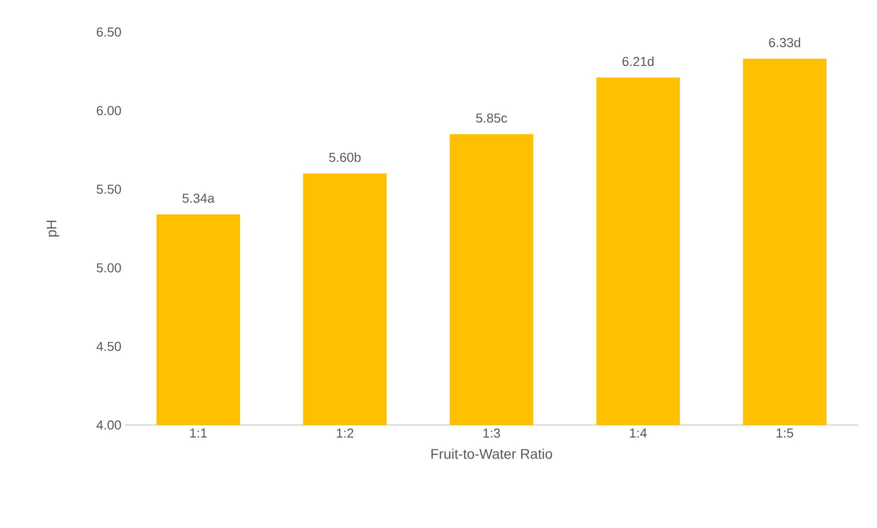 Image resolution: width=877 pixels, height=528 pixels. Describe the element at coordinates (198, 433) in the screenshot. I see `x-tick-label: 1:1` at that location.